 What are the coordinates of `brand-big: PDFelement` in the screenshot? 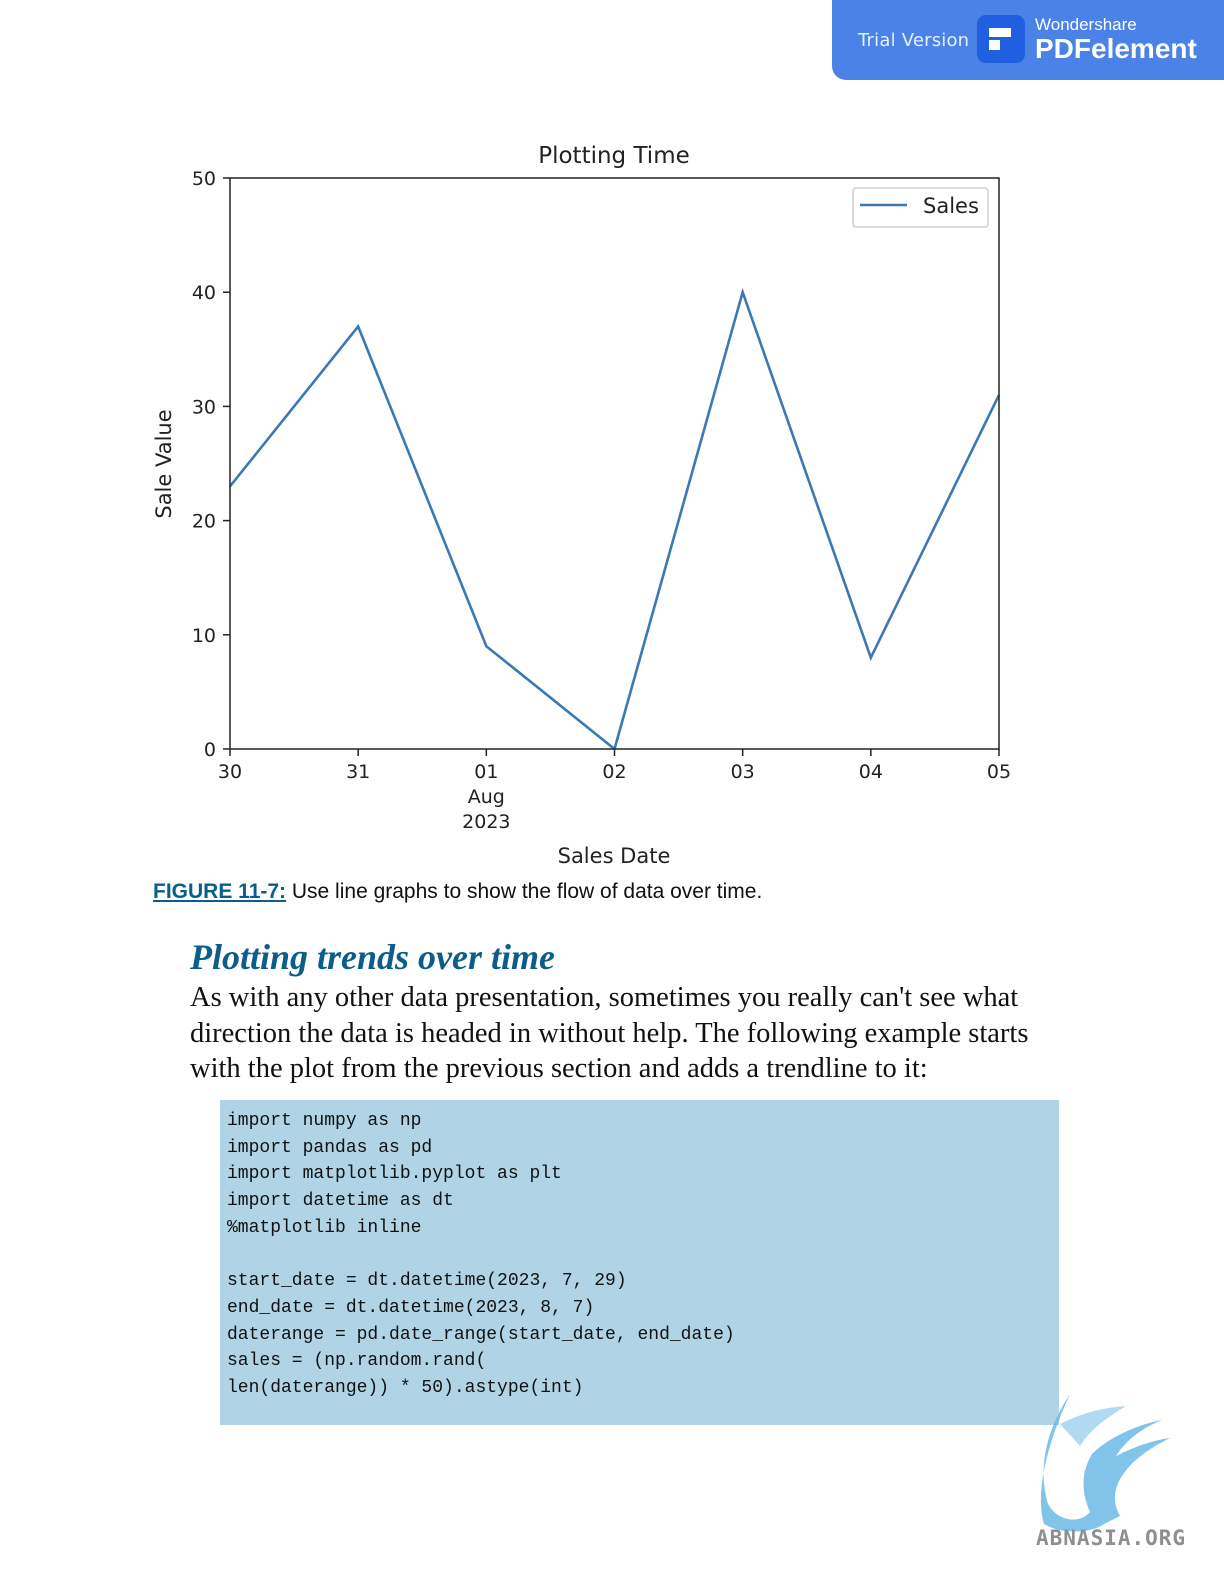 It's located at (1116, 48).